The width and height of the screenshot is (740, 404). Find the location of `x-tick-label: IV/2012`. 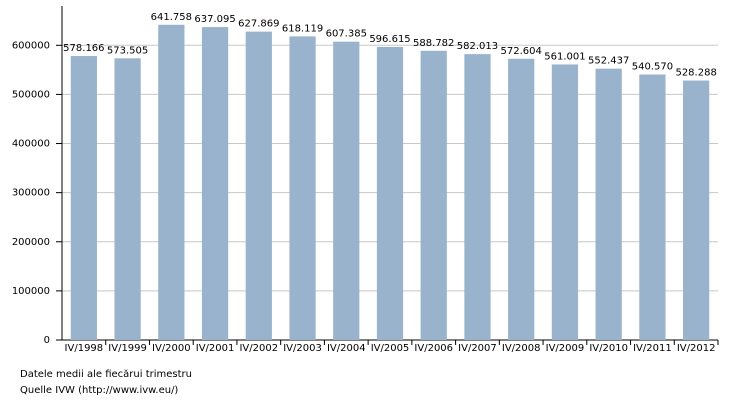

x-tick-label: IV/2012 is located at coordinates (696, 348).